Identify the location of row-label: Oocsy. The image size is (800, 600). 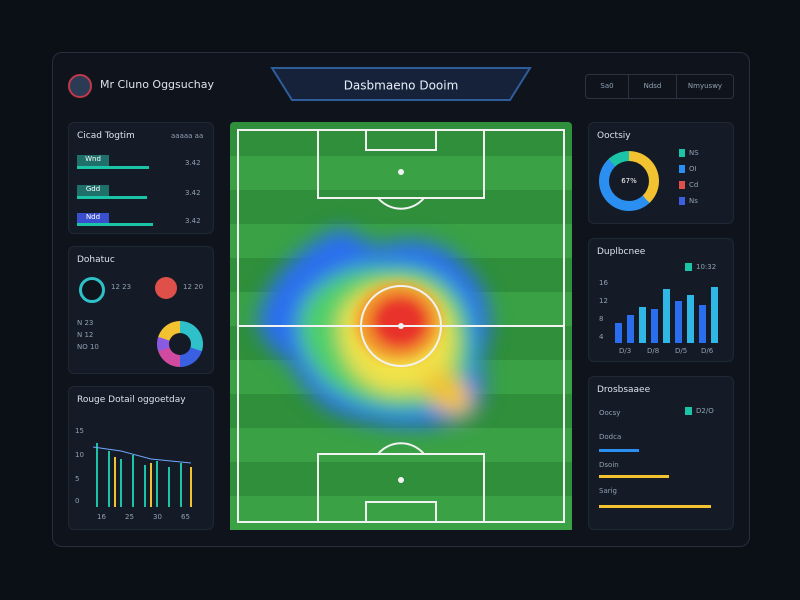
(610, 413).